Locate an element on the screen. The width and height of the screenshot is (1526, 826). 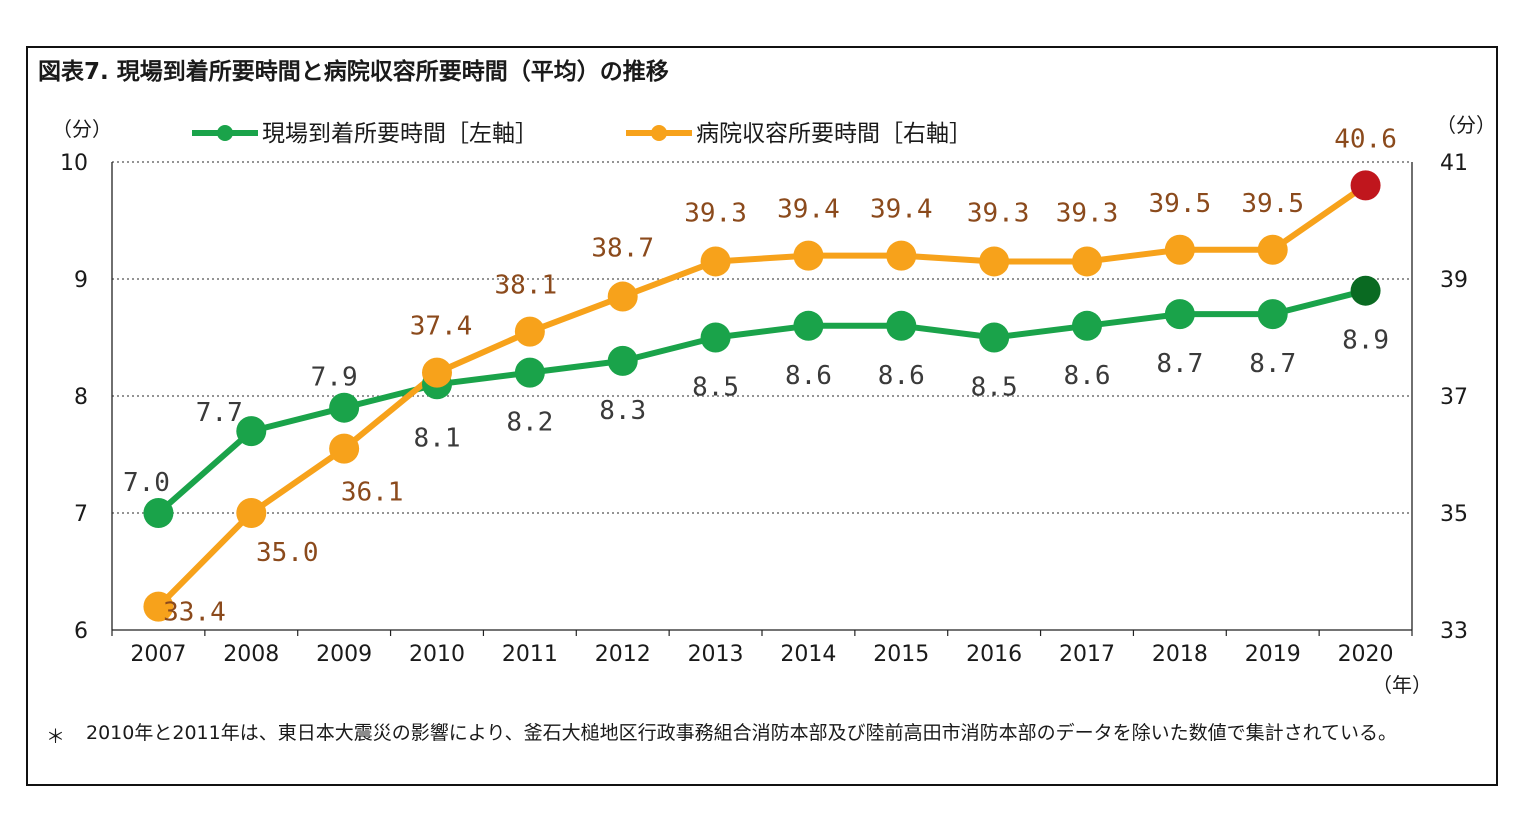
data-label-orange: 33.4 is located at coordinates (194, 613).